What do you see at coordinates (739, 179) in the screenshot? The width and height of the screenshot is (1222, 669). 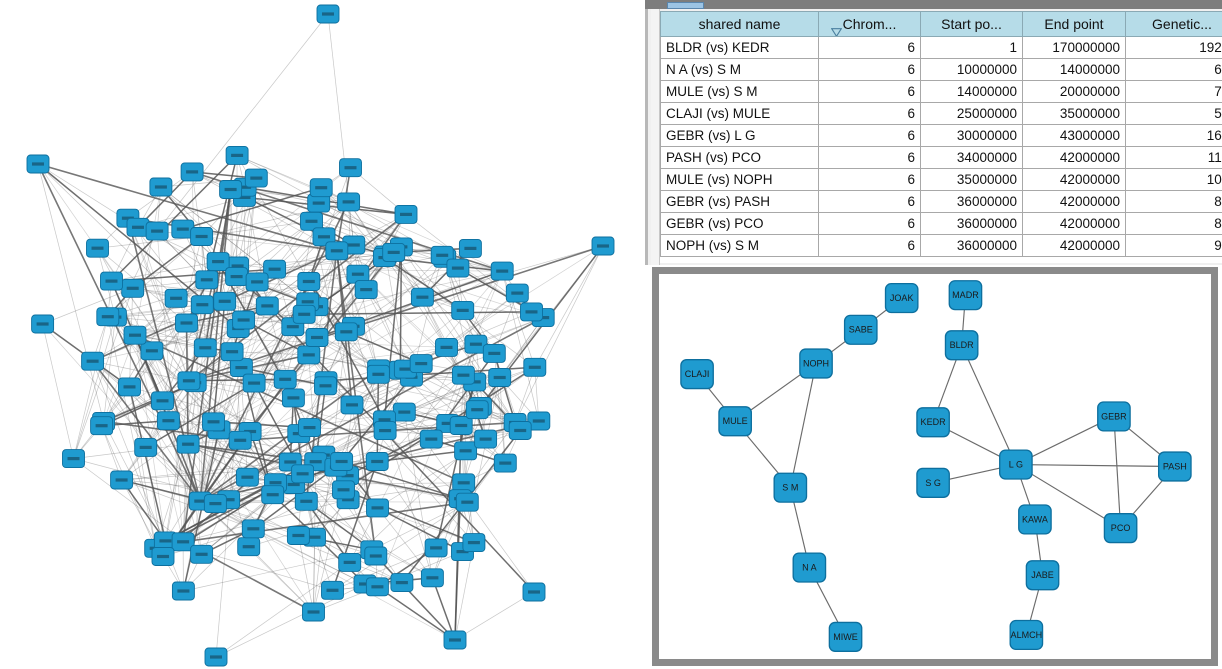 I see `cell-shared_name: MULE (vs) NOPH` at bounding box center [739, 179].